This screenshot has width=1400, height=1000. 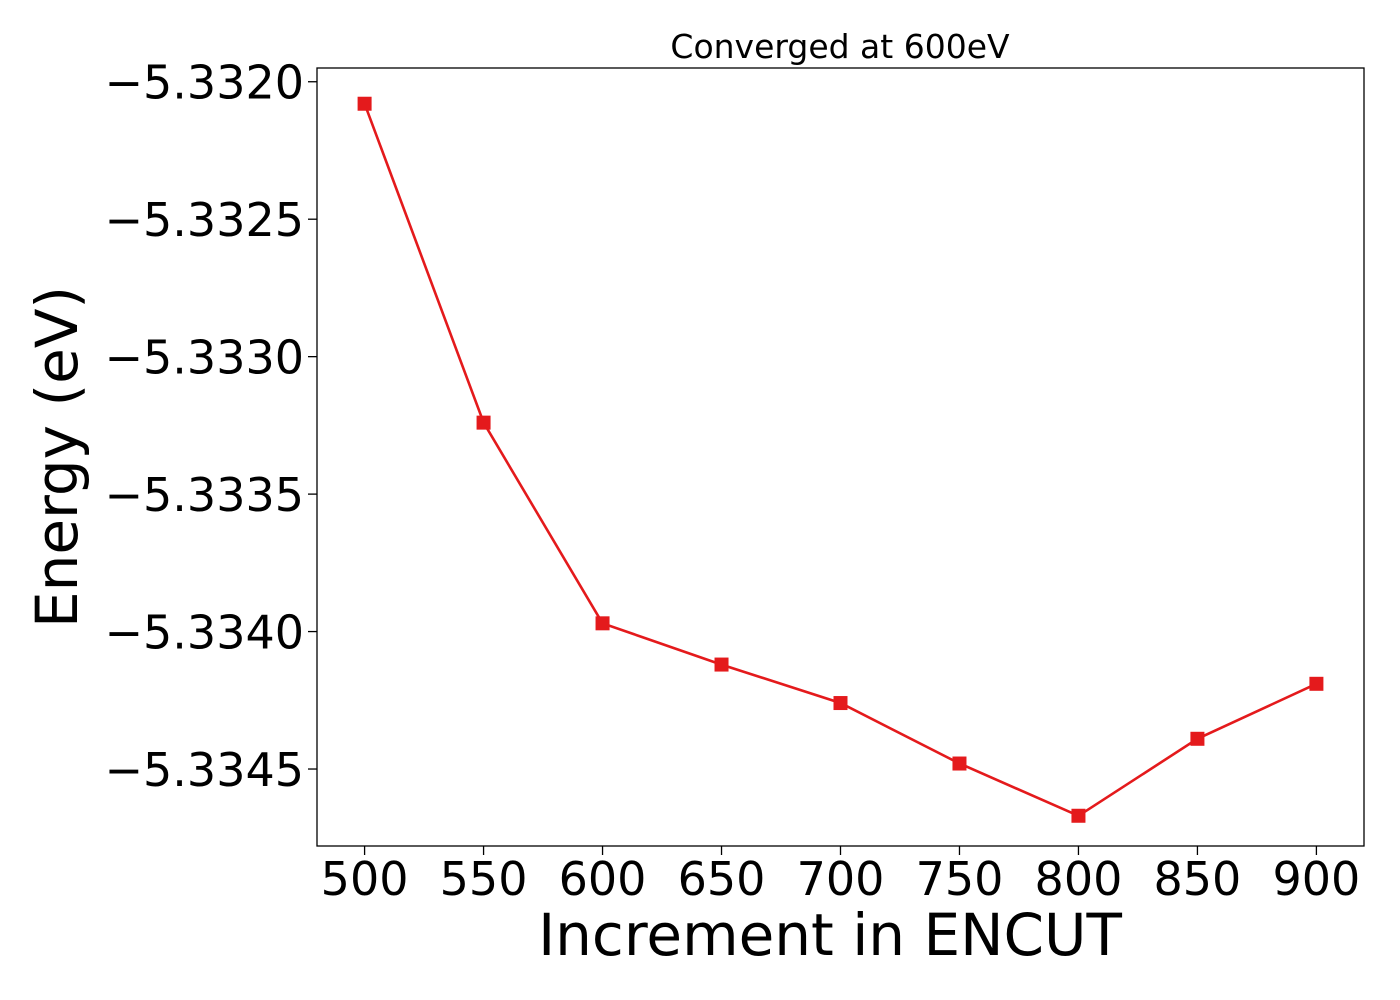 What do you see at coordinates (1198, 879) in the screenshot?
I see `x-tick-label: 850` at bounding box center [1198, 879].